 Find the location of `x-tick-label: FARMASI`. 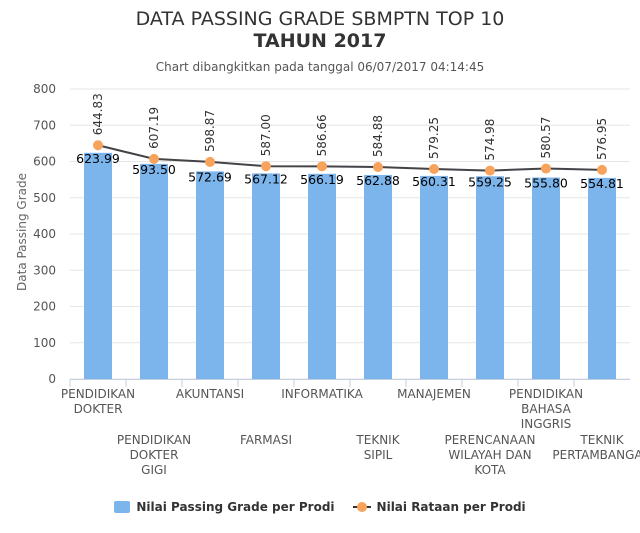

x-tick-label: FARMASI is located at coordinates (266, 440).